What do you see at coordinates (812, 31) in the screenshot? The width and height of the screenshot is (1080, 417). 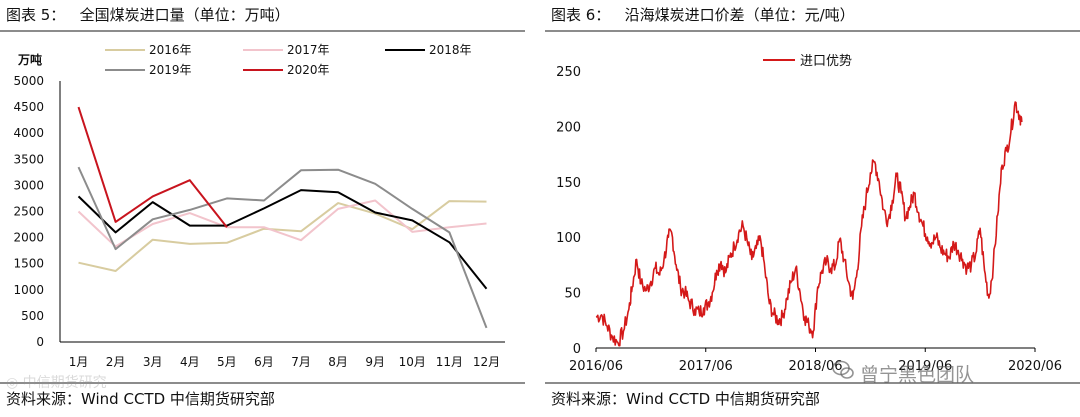 I see `right-title-rule` at bounding box center [812, 31].